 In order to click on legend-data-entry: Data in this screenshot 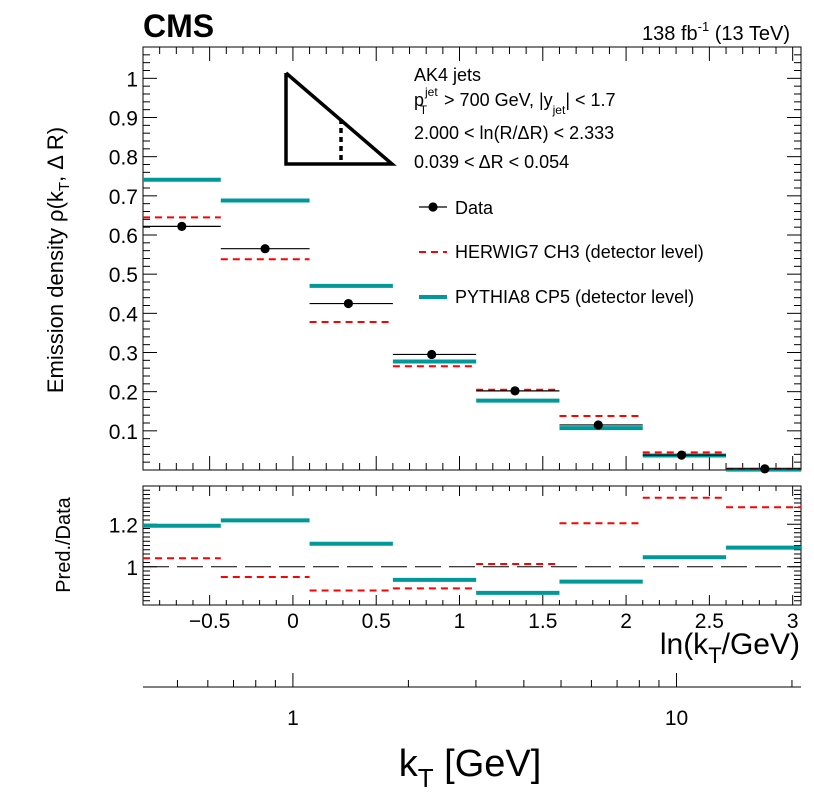, I will do `click(456, 208)`.